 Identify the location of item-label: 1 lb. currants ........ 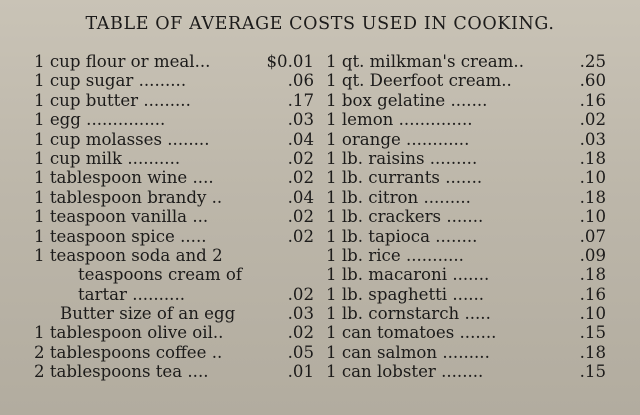
(404, 178).